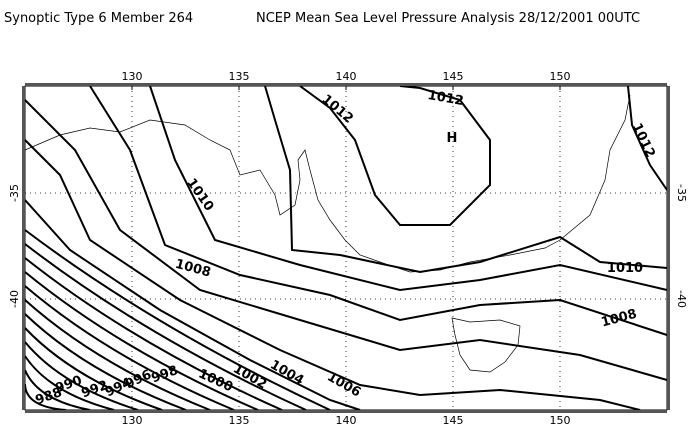 The image size is (692, 441). Describe the element at coordinates (239, 420) in the screenshot. I see `lon-label-bottom: 135` at that location.